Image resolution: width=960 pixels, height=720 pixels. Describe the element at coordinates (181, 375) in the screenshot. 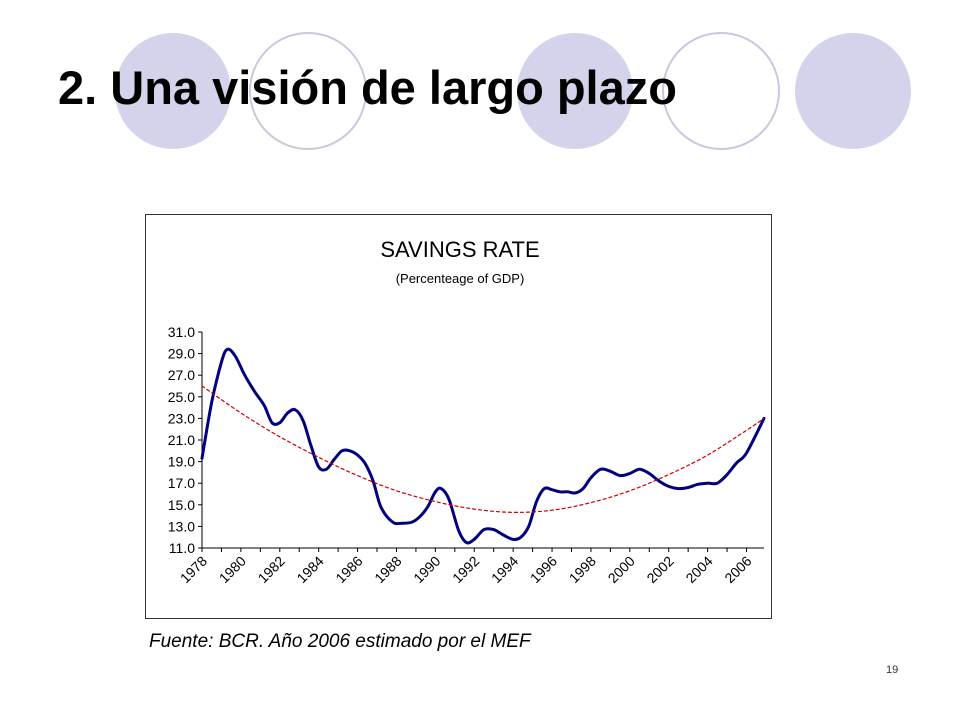

I see `y-tick-label: 27.0` at that location.